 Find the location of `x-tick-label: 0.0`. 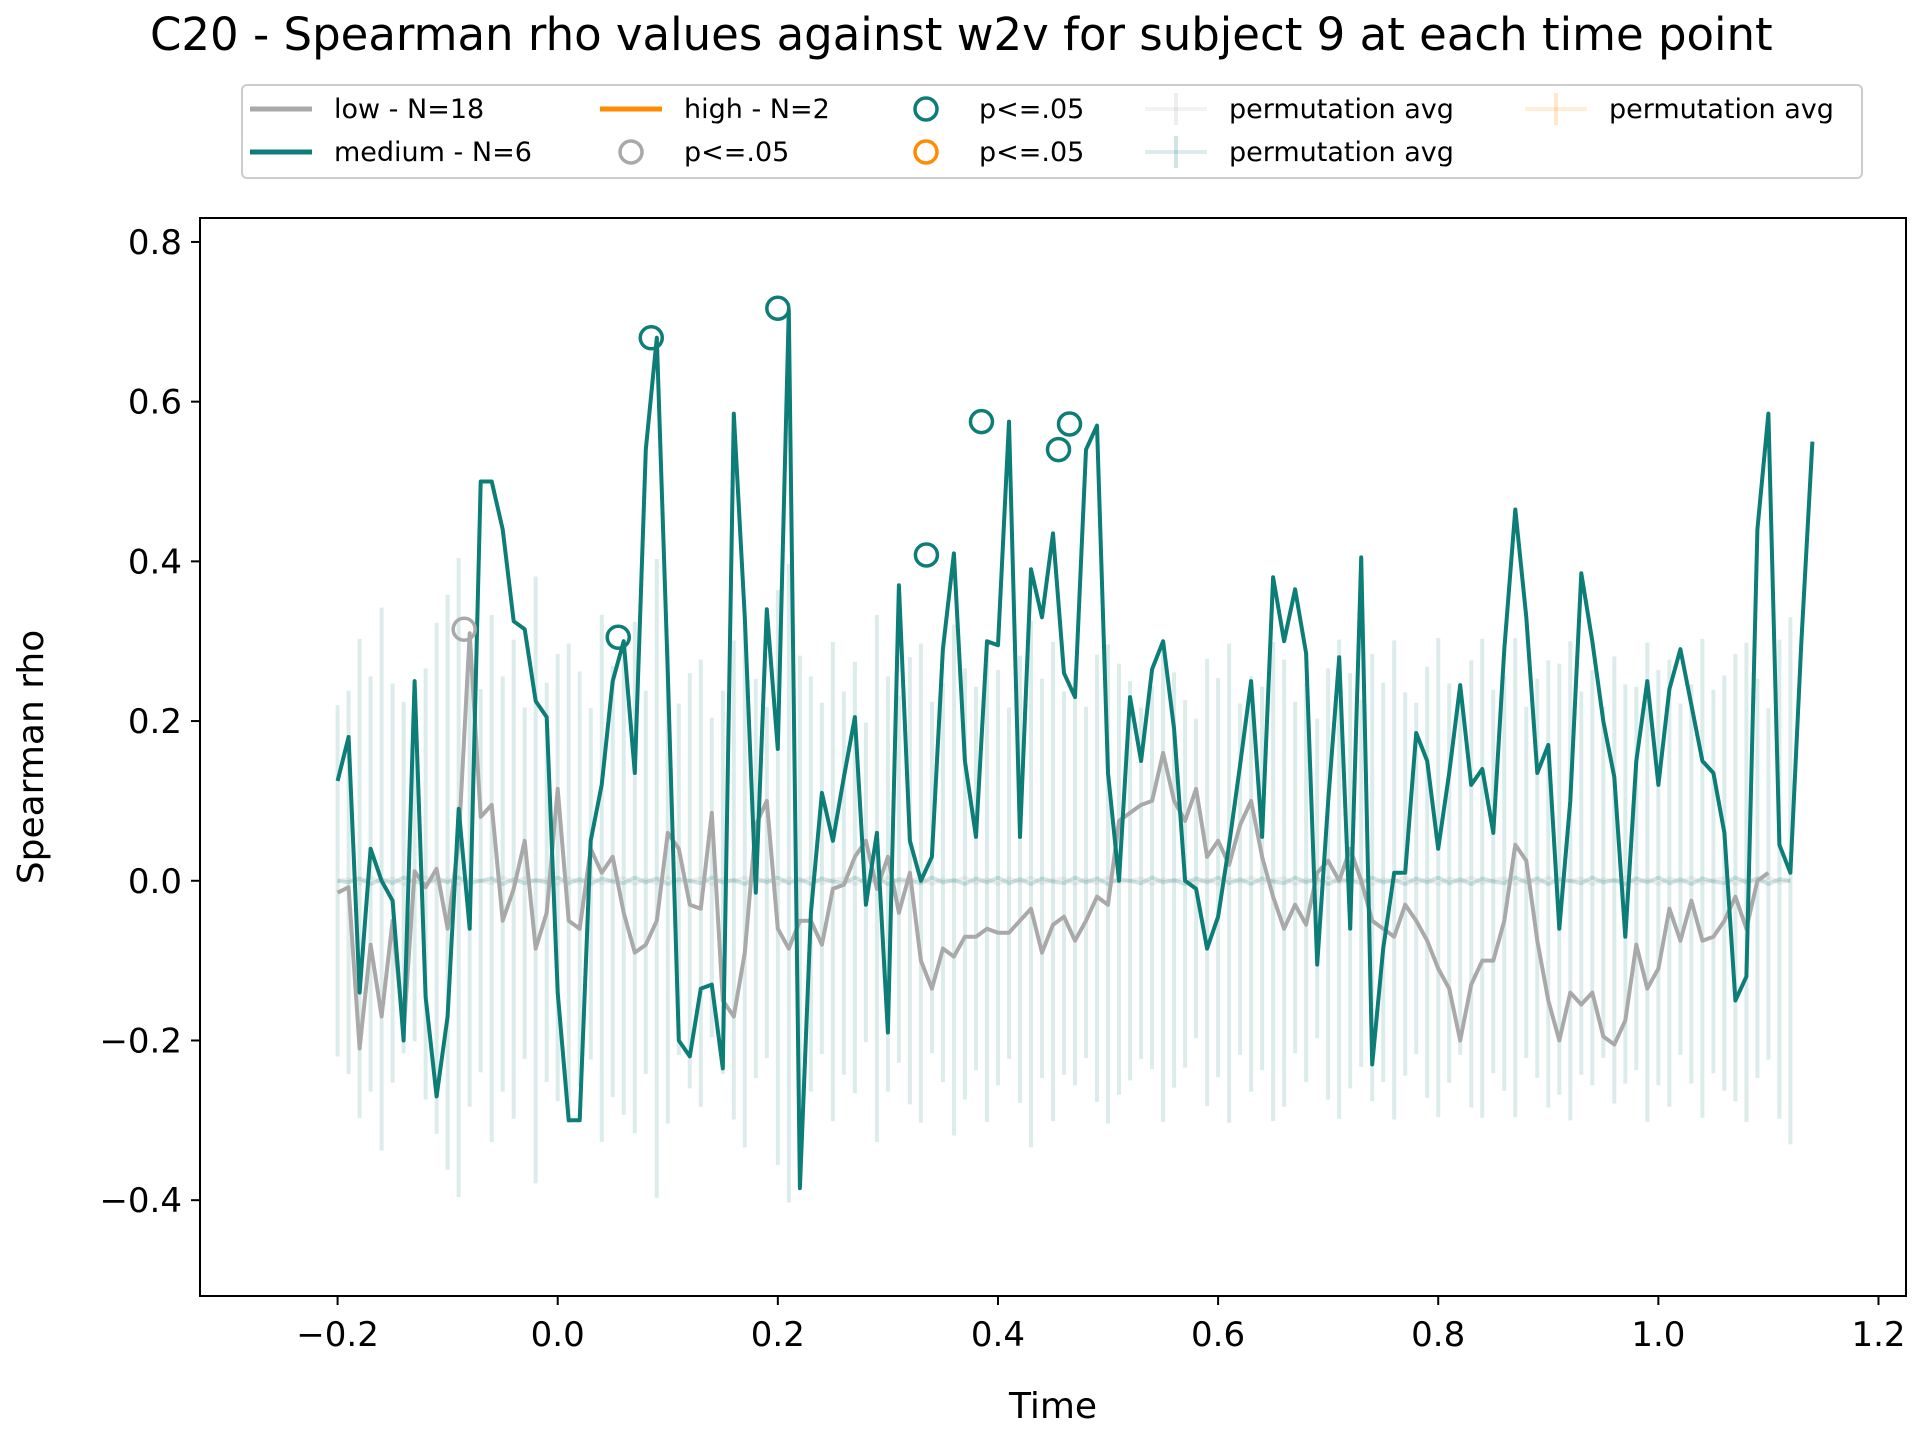

x-tick-label: 0.0 is located at coordinates (558, 1335).